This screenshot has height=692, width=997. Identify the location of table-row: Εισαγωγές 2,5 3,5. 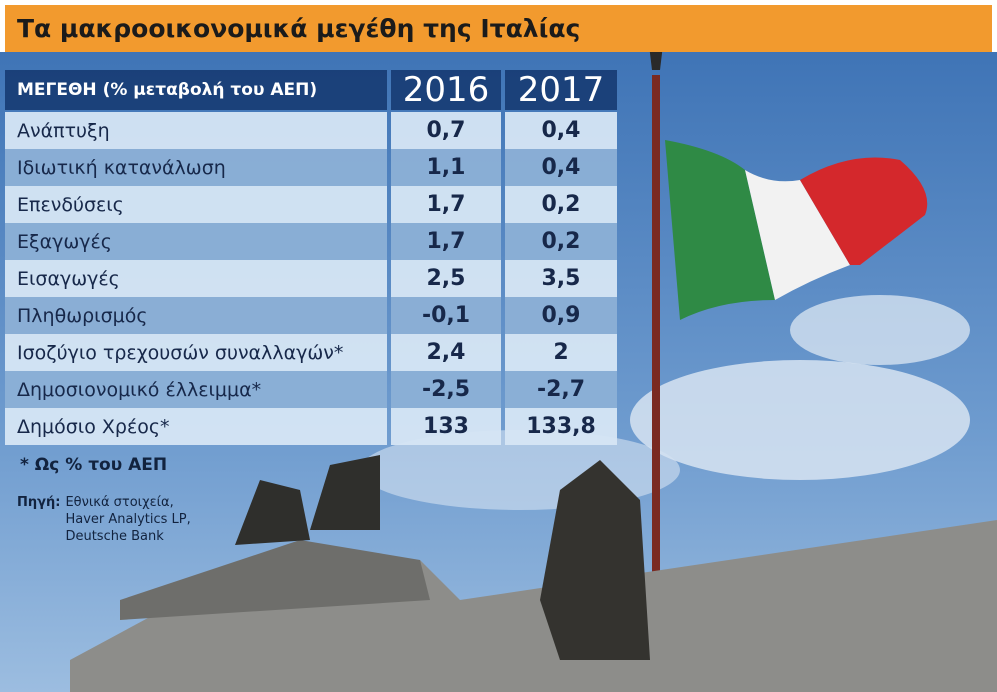
(311, 278).